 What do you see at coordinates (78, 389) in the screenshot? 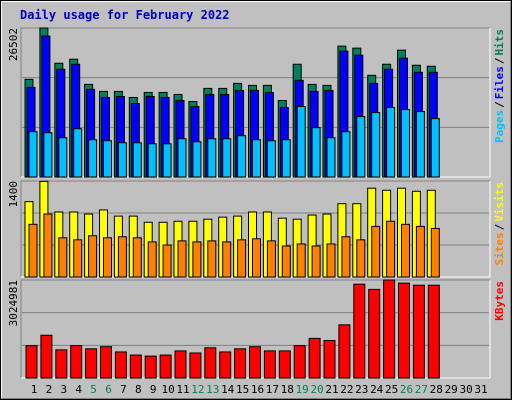
I see `x-tick-label: 4` at bounding box center [78, 389].